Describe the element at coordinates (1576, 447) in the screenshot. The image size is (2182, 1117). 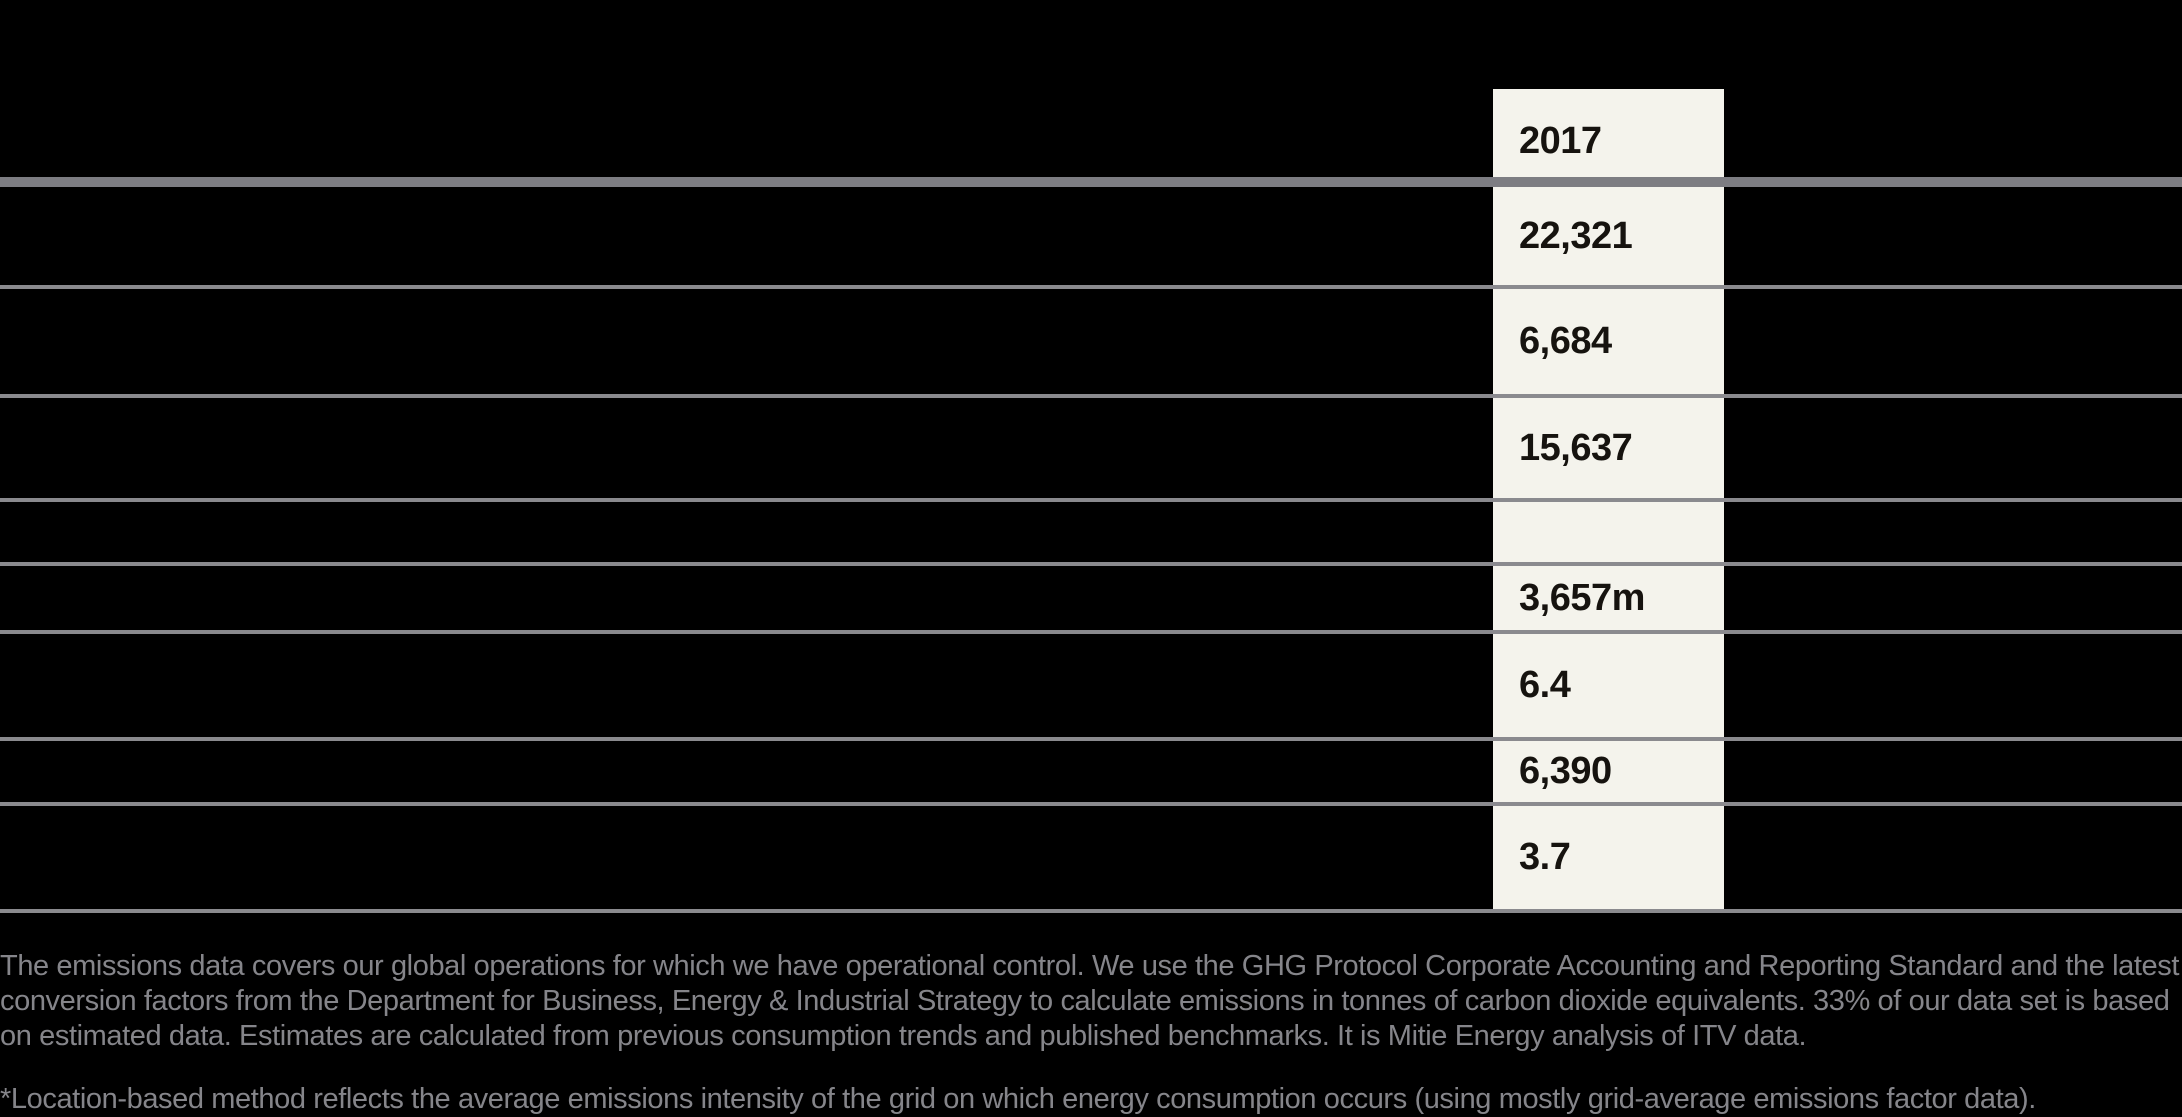
I see `year-value: 15,637` at that location.